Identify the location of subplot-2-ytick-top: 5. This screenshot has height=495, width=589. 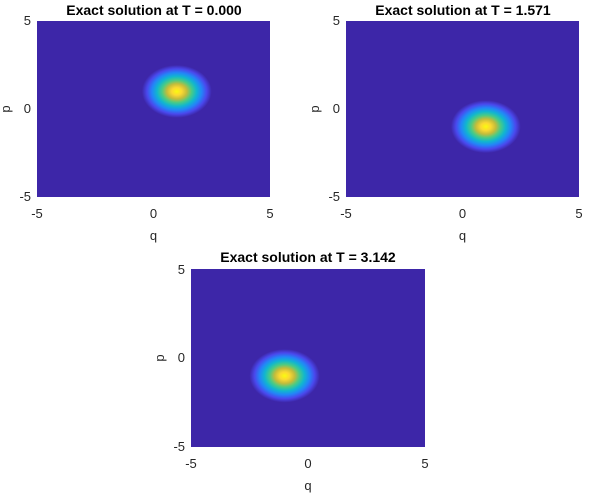
(336, 20).